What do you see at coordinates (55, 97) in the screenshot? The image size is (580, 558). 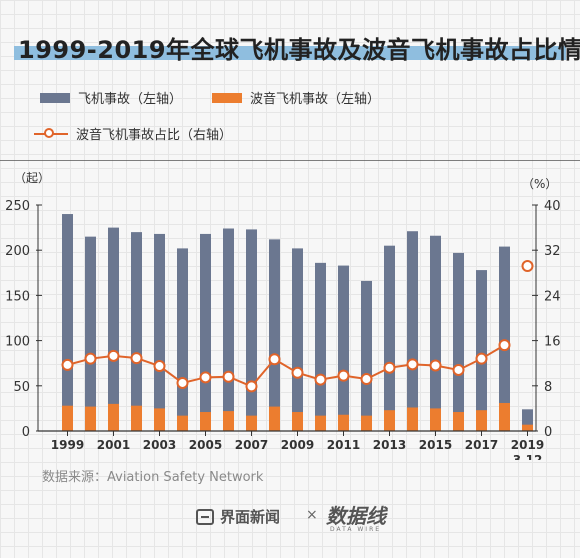 I see `legend-swatch-total` at bounding box center [55, 97].